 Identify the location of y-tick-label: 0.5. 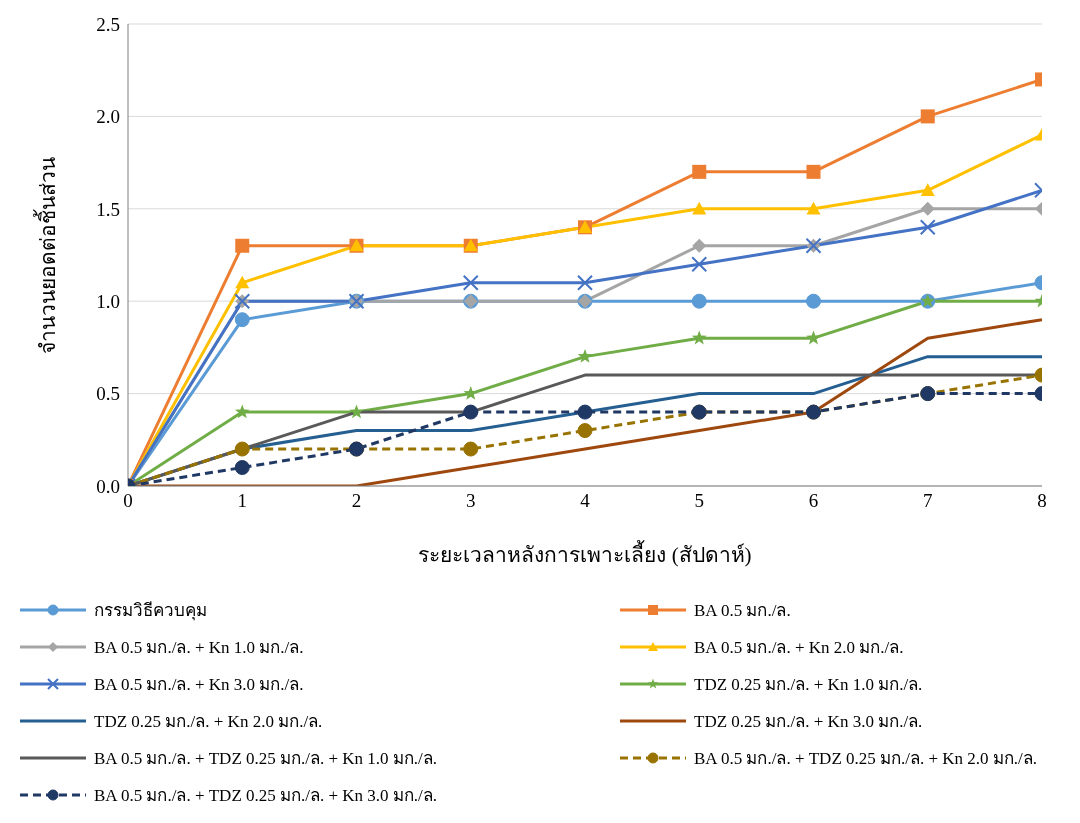
(108, 394).